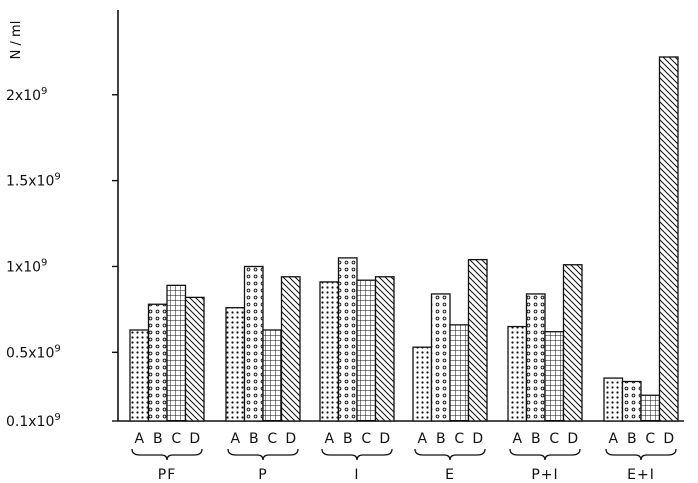 The image size is (698, 483). What do you see at coordinates (253, 343) in the screenshot?
I see `bar-p-b` at bounding box center [253, 343].